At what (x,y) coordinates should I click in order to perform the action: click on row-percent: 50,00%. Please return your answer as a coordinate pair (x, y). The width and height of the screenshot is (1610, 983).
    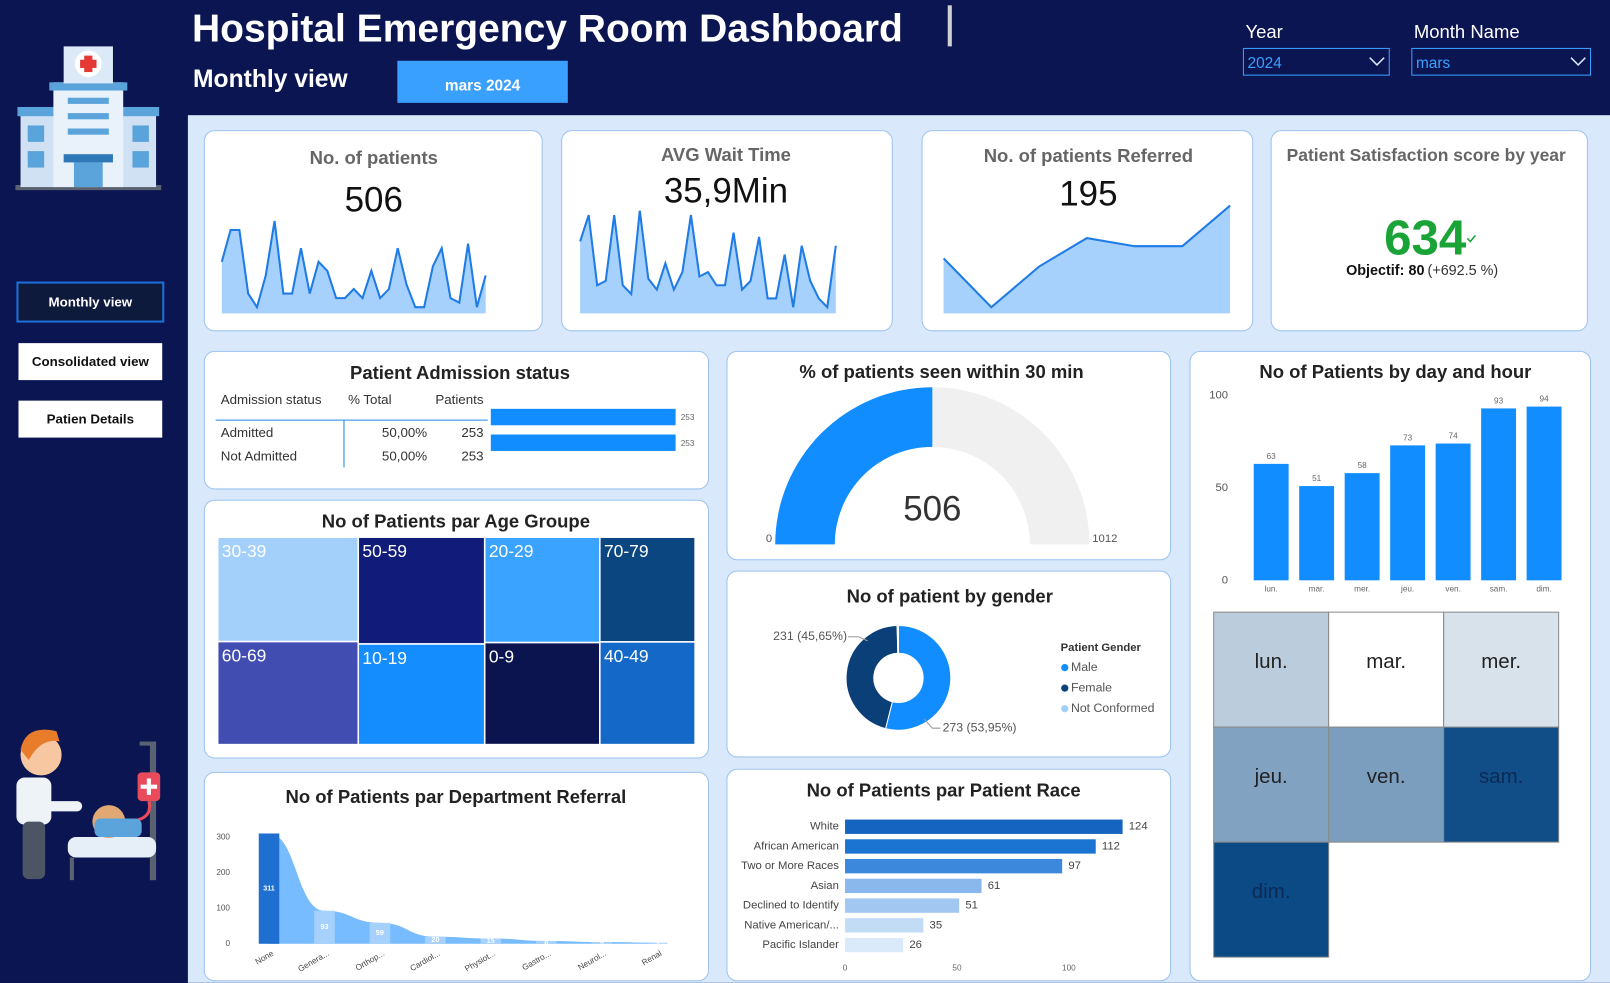
    Looking at the image, I should click on (404, 456).